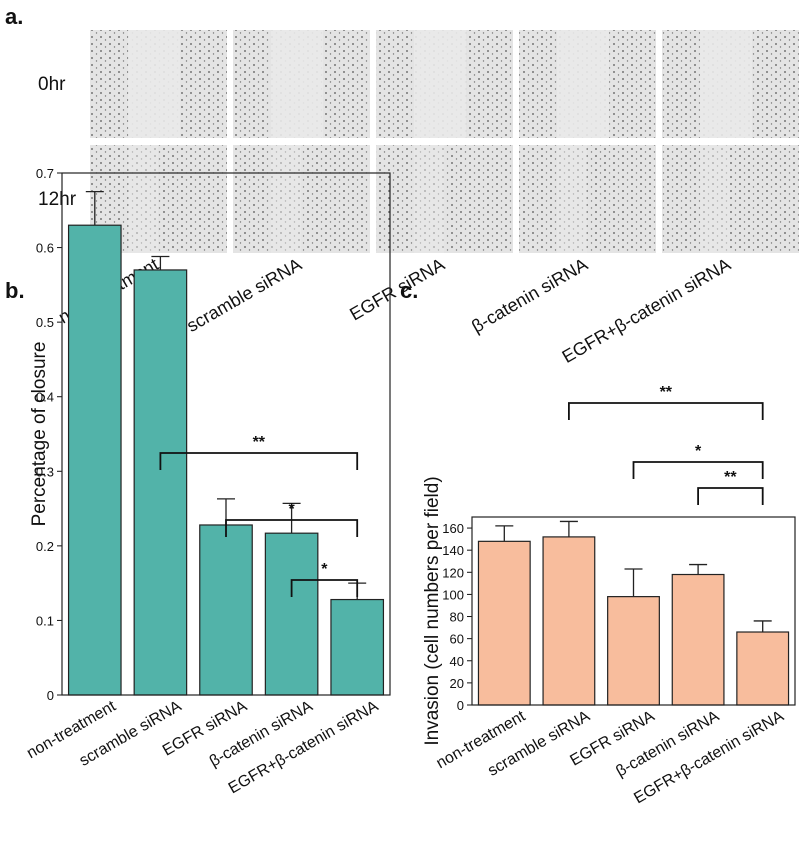 The image size is (800, 848). Describe the element at coordinates (397, 289) in the screenshot. I see `column-label: EGFR siRNA` at that location.